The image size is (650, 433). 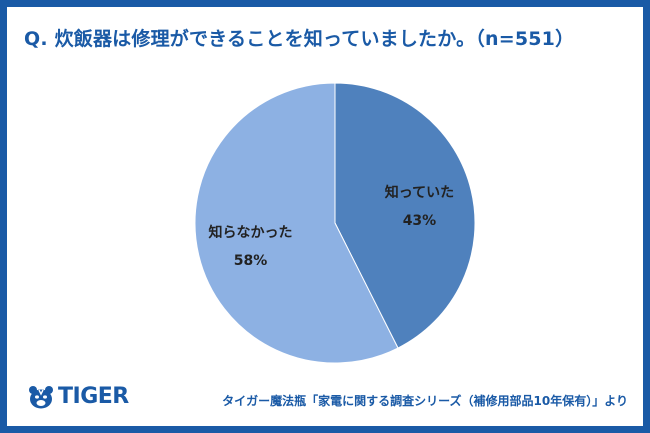 What do you see at coordinates (420, 221) in the screenshot?
I see `slice-value-knew: 43%` at bounding box center [420, 221].